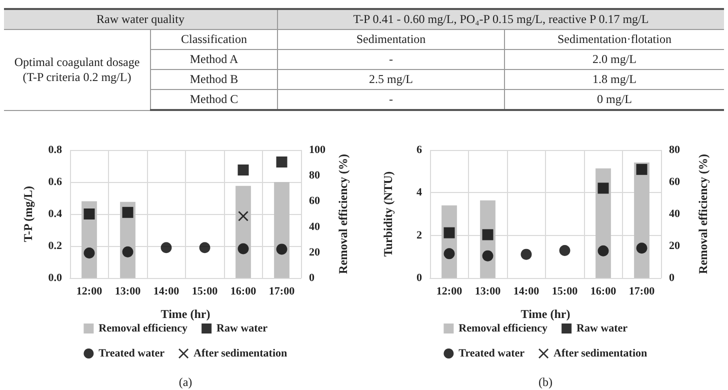 The height and width of the screenshot is (390, 728). Describe the element at coordinates (55, 246) in the screenshot. I see `y-tick-label: 0.2` at that location.